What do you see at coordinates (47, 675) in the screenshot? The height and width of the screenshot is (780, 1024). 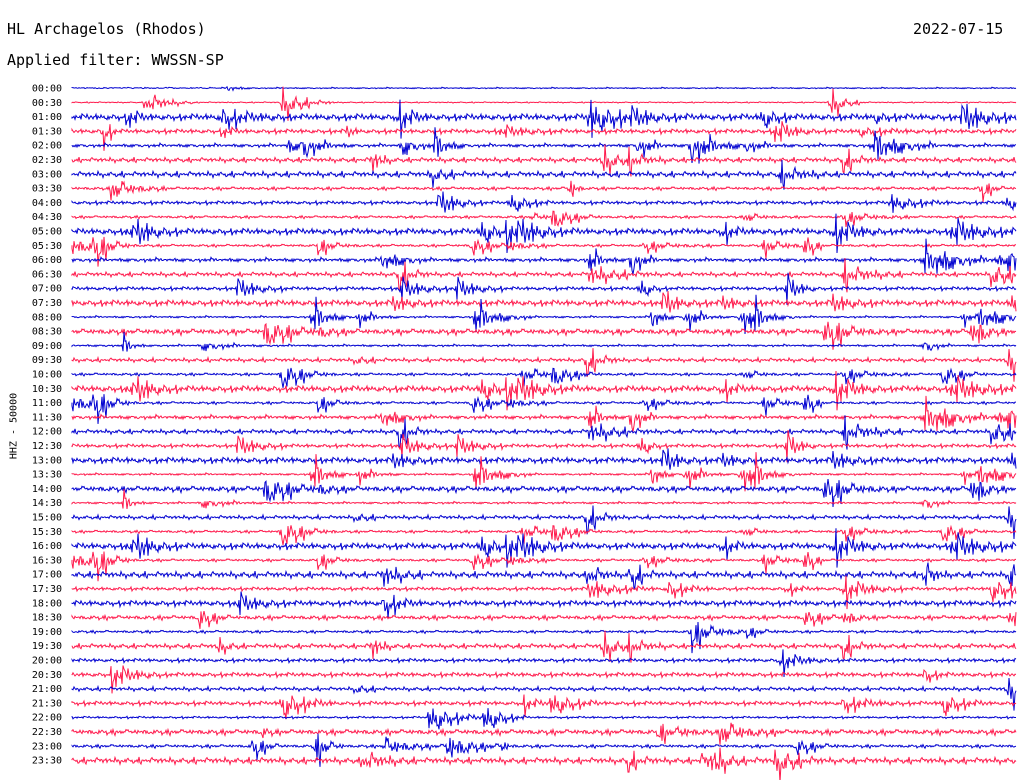 I see `row-time-label: 20:30` at bounding box center [47, 675].